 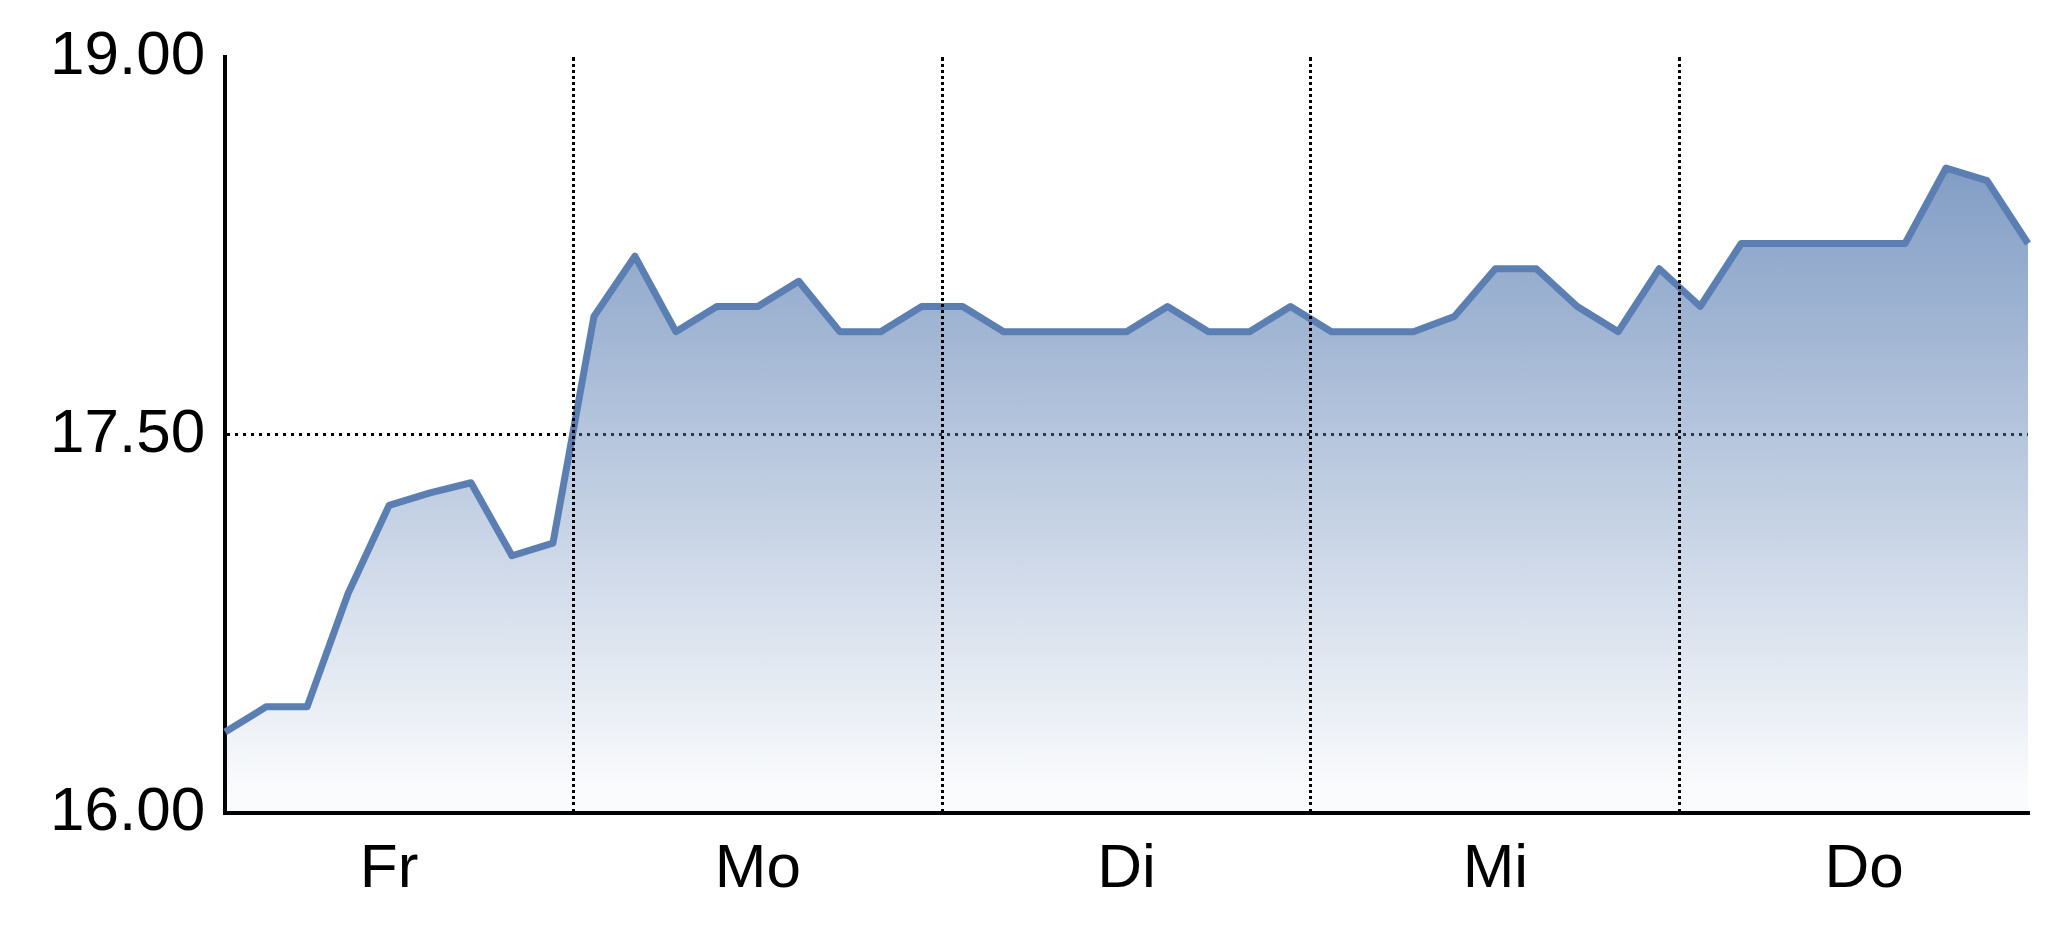 What do you see at coordinates (128, 430) in the screenshot?
I see `y-tick-label: 17.50` at bounding box center [128, 430].